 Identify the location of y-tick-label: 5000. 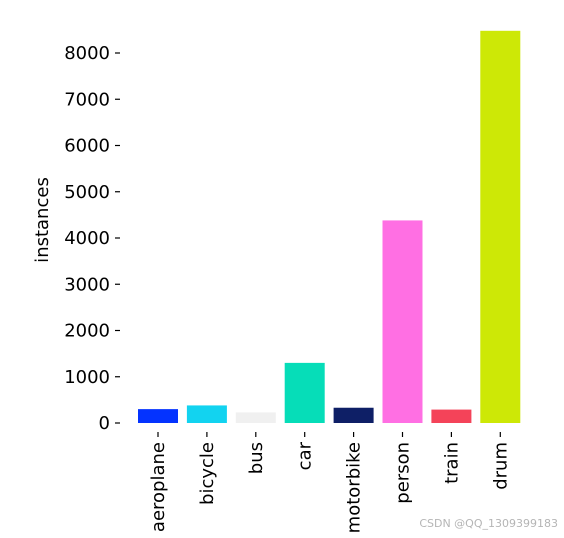
(87, 192).